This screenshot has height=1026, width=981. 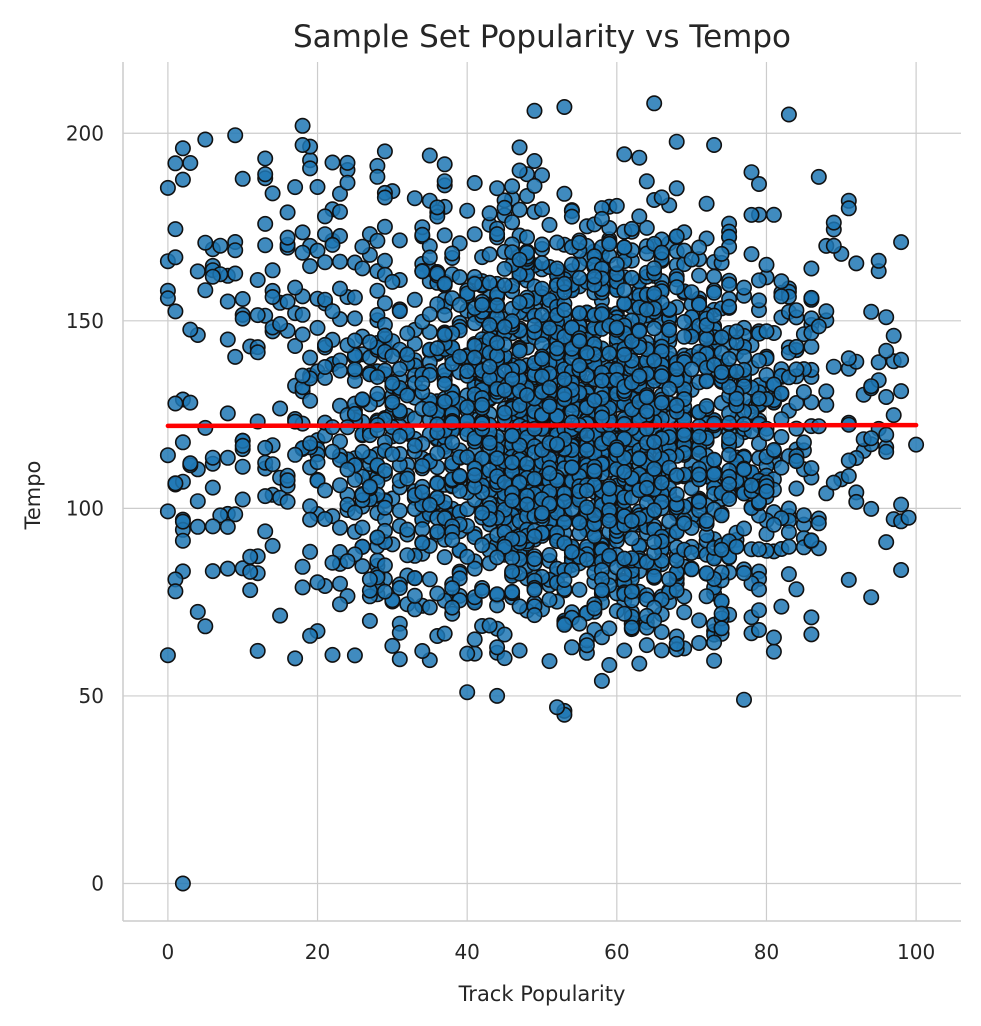 I want to click on chart-title: Sample Set Popularity vs Tempo, so click(x=542, y=37).